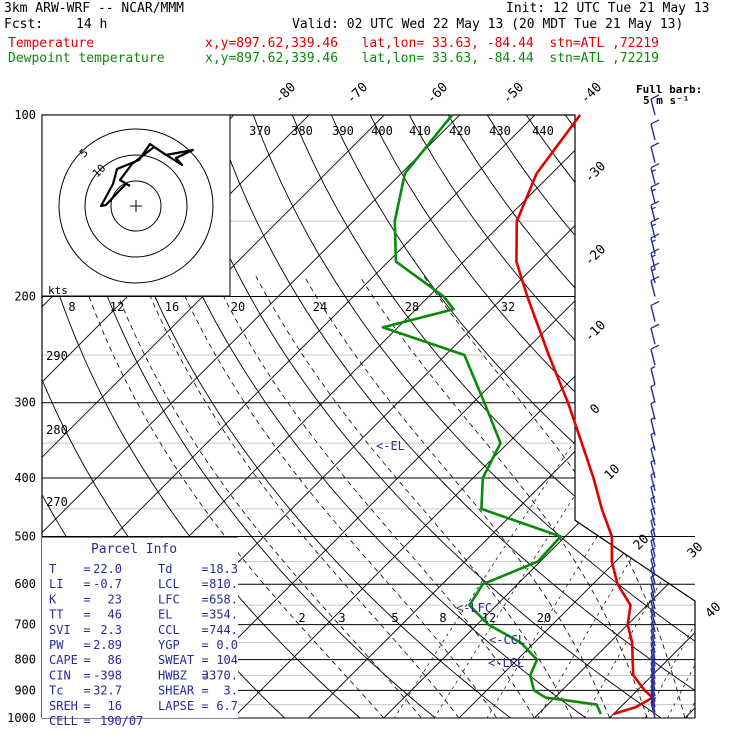 The height and width of the screenshot is (740, 740). I want to click on mixing-ratio-label: 28, so click(412, 307).